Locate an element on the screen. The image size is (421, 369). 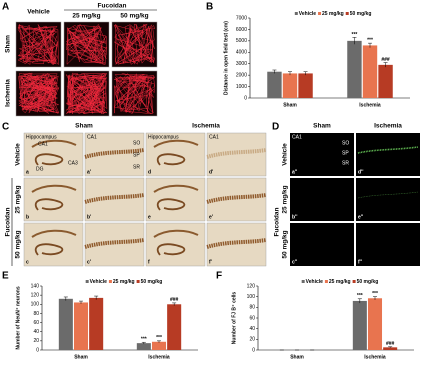
label: Fucoidan is located at coordinates (277, 222).